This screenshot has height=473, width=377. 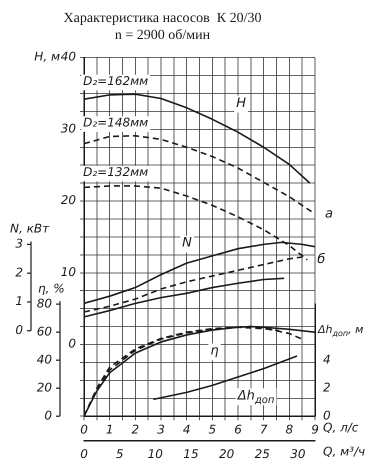 I want to click on annotation: N, so click(x=187, y=243).